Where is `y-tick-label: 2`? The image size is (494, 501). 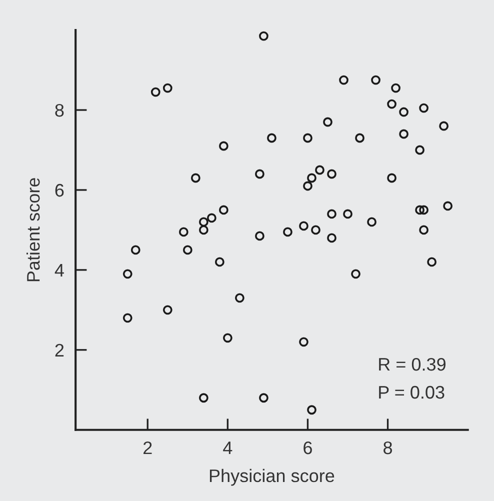
y-tick-label: 2 is located at coordinates (59, 350).